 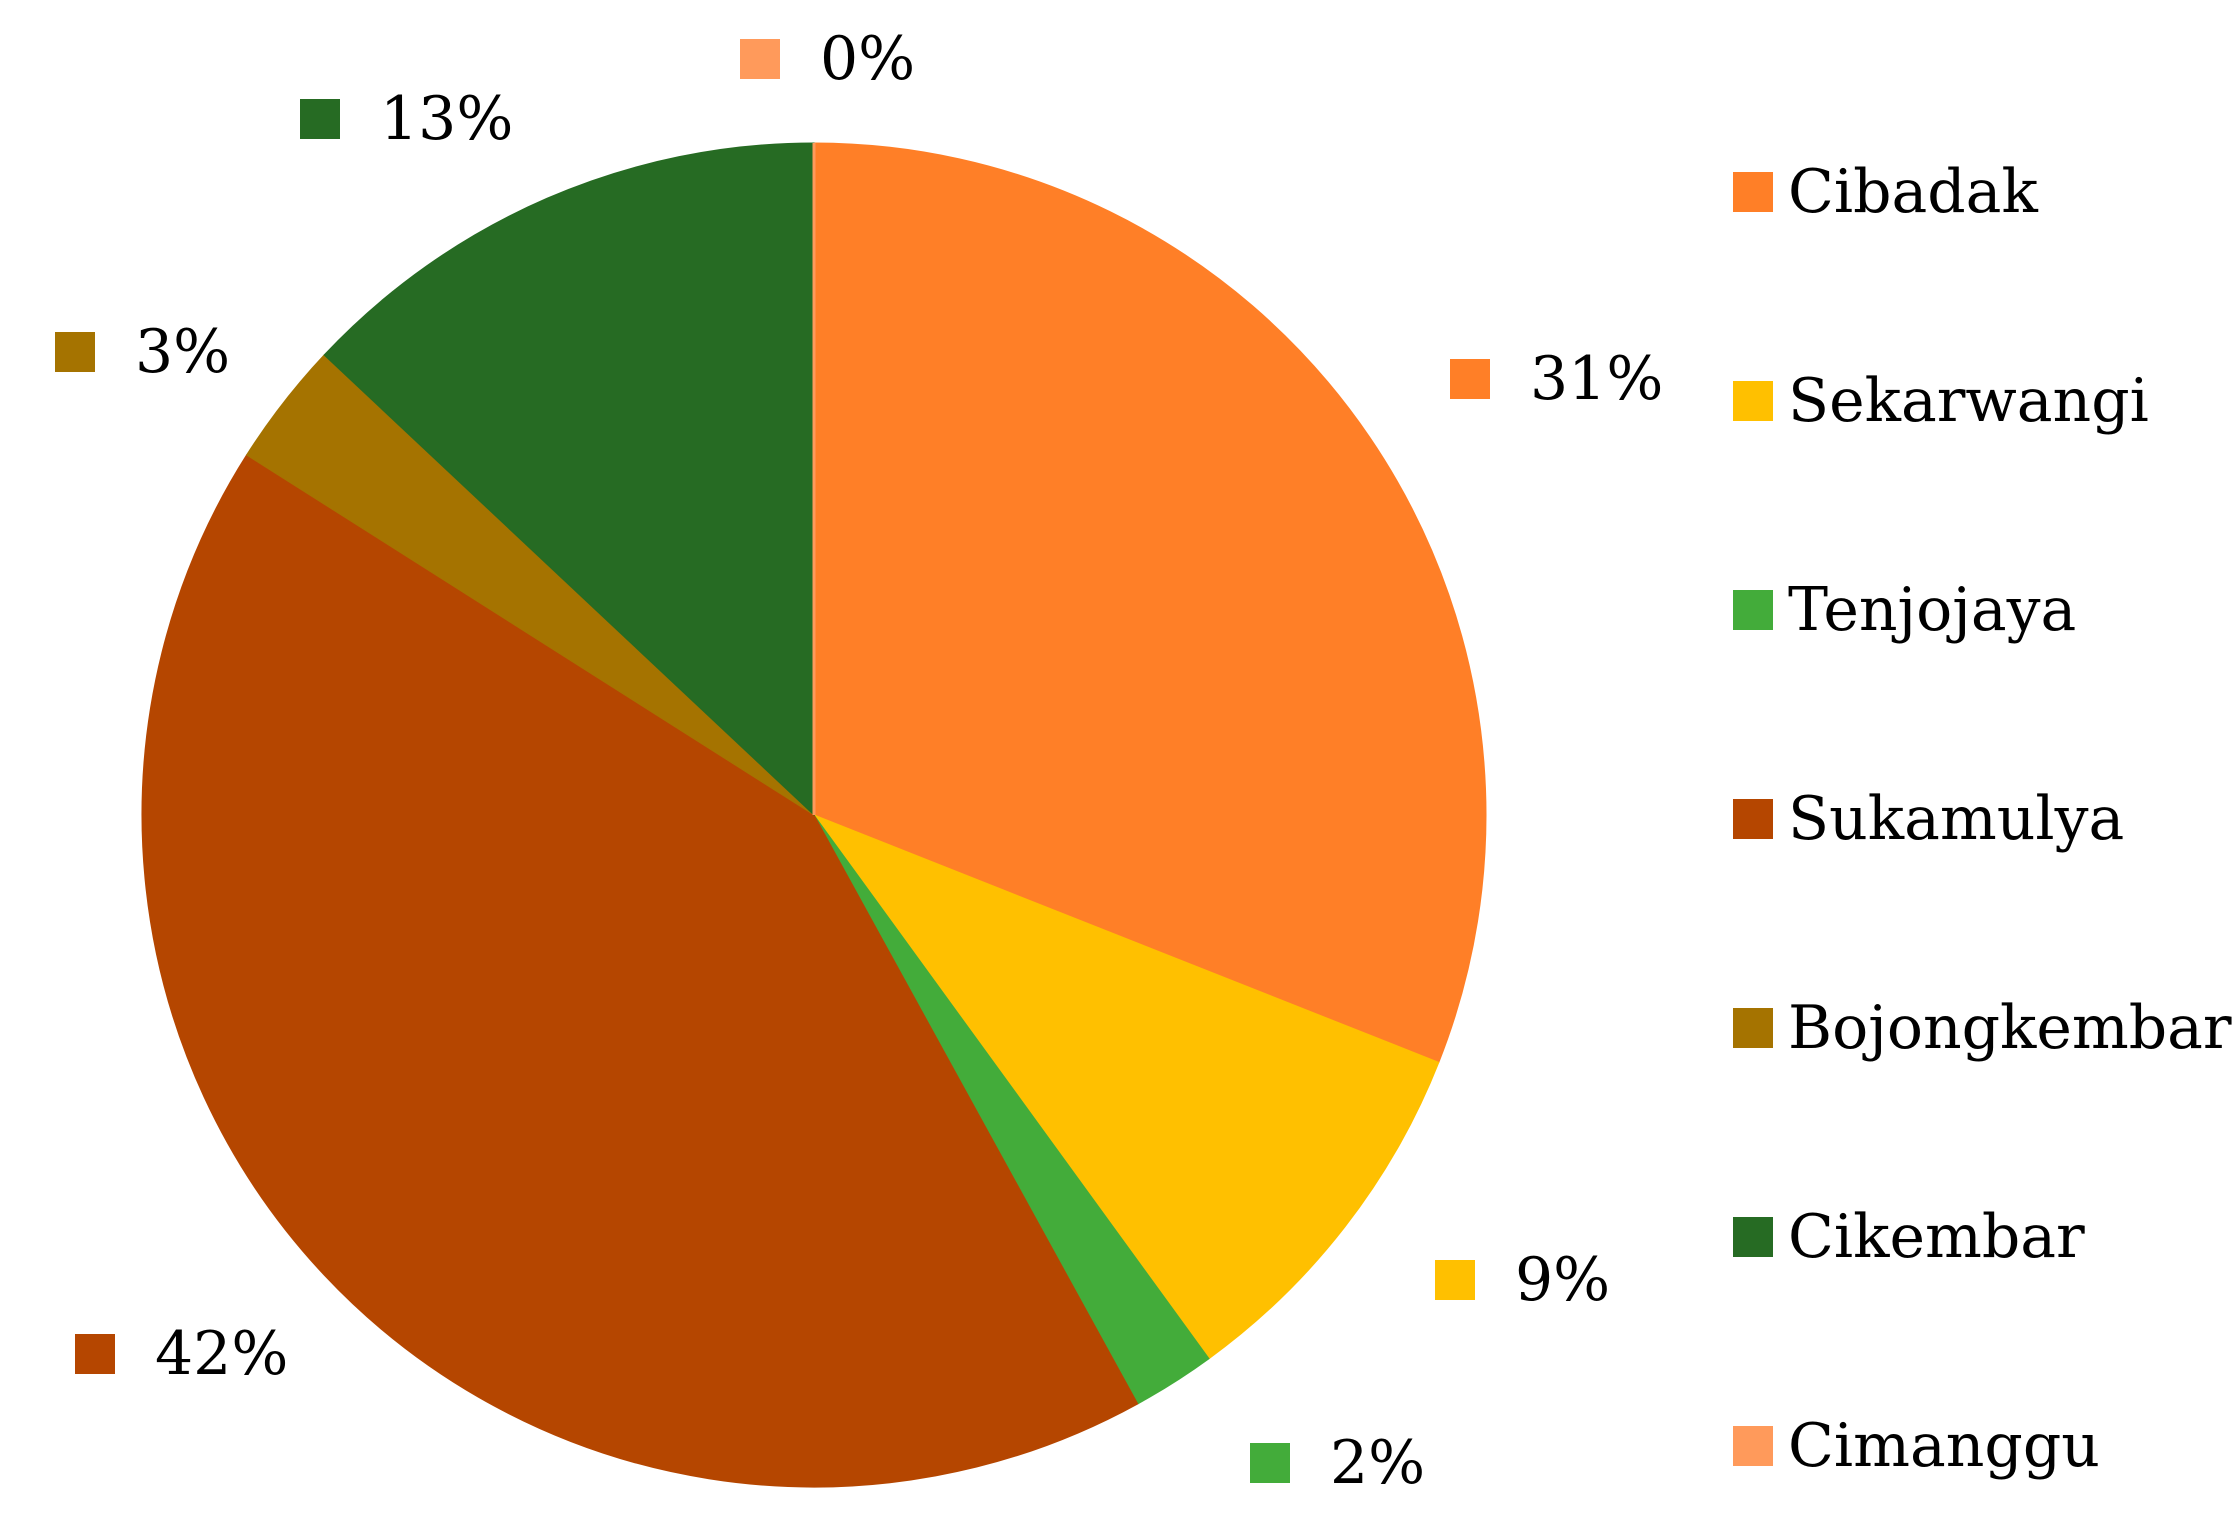 I want to click on data-label-marker-cimanggu, so click(x=760, y=59).